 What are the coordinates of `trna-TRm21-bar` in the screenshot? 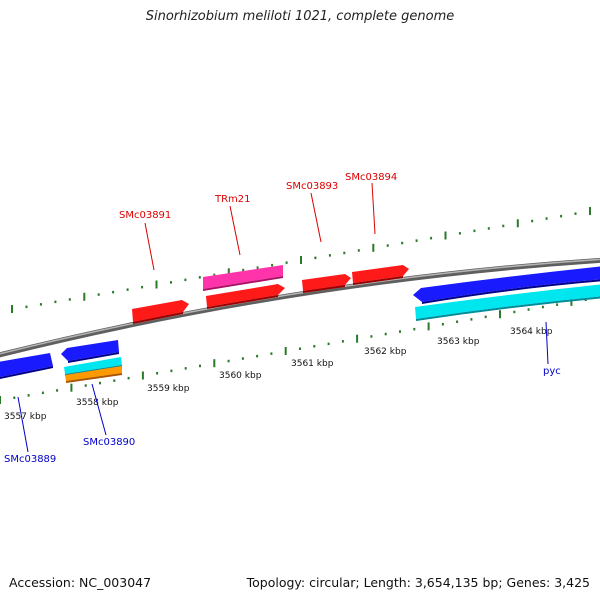 It's located at (243, 278).